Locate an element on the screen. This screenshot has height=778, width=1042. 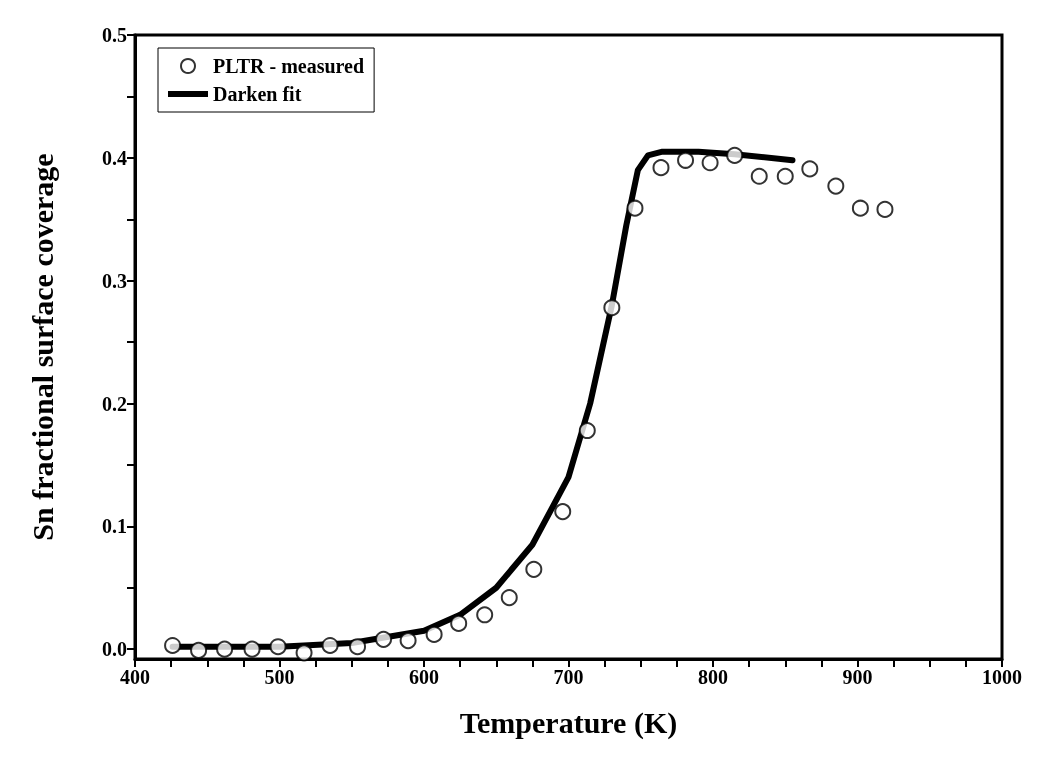
y-axis-title: Sn fractional surface coverage is located at coordinates (42, 347).